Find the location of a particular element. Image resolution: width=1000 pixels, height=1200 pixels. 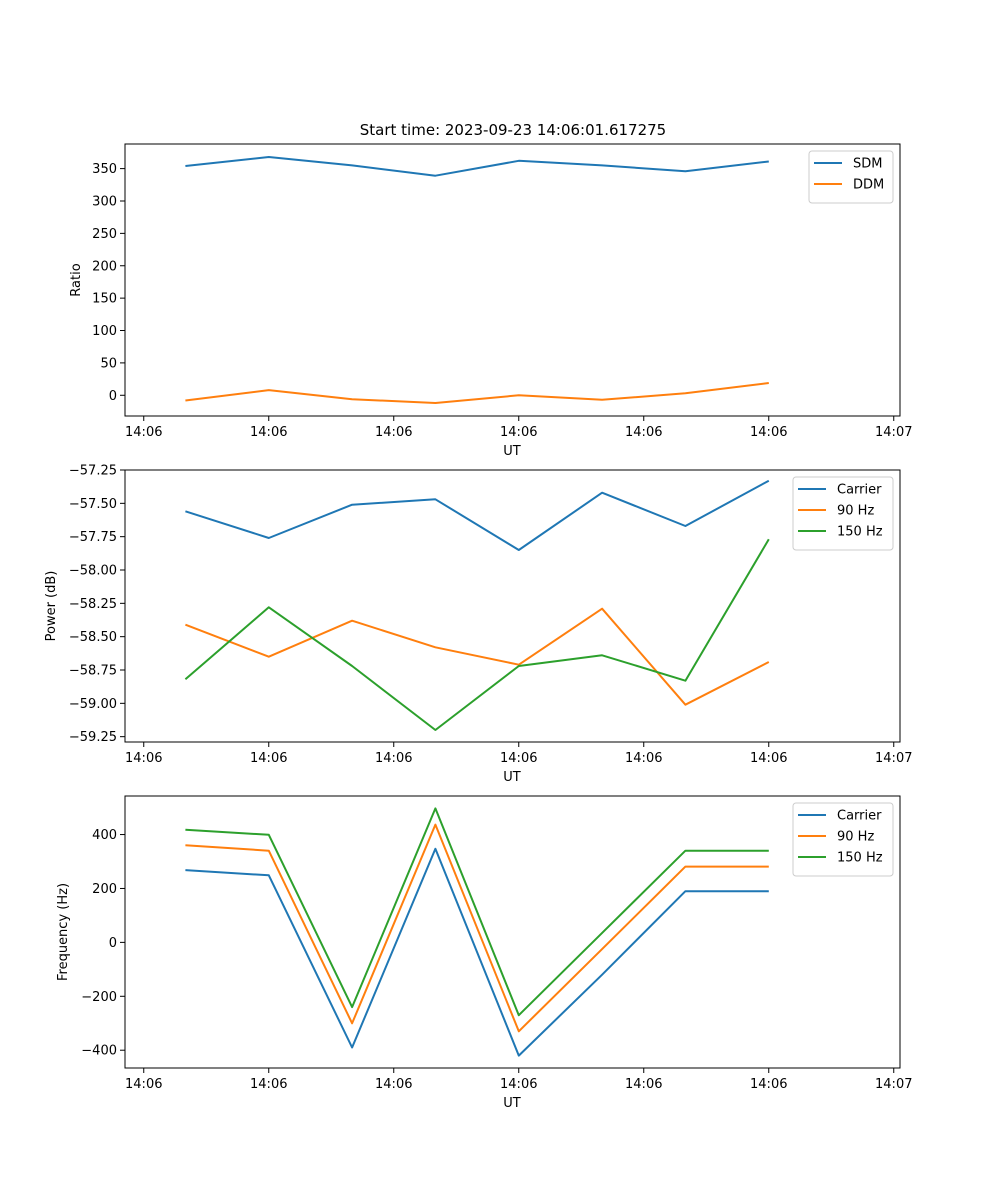

frequency-legend: Carrier 90 Hz 150 Hz is located at coordinates (843, 839).